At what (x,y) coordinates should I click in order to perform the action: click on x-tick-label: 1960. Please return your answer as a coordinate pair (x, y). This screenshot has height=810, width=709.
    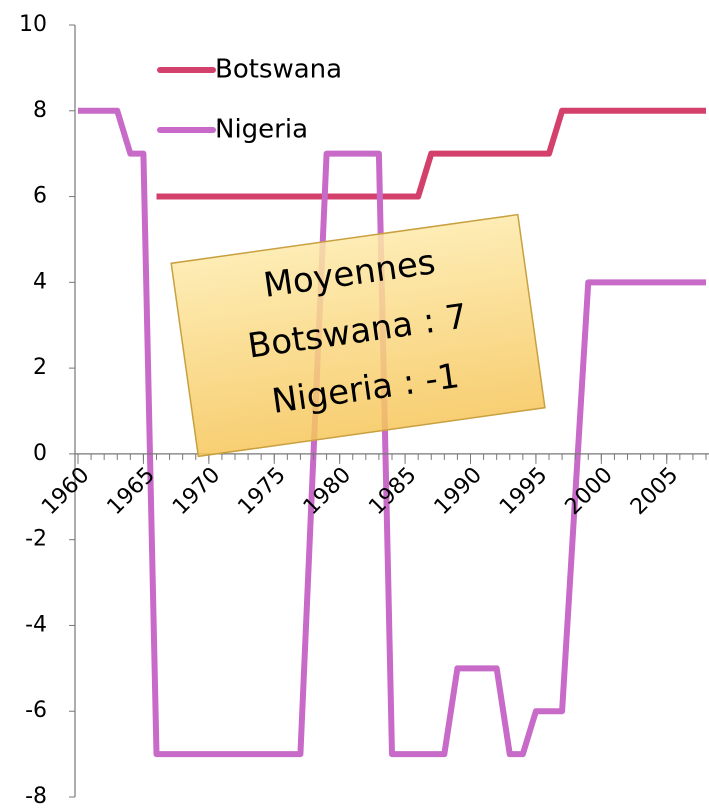
    Looking at the image, I should click on (65, 491).